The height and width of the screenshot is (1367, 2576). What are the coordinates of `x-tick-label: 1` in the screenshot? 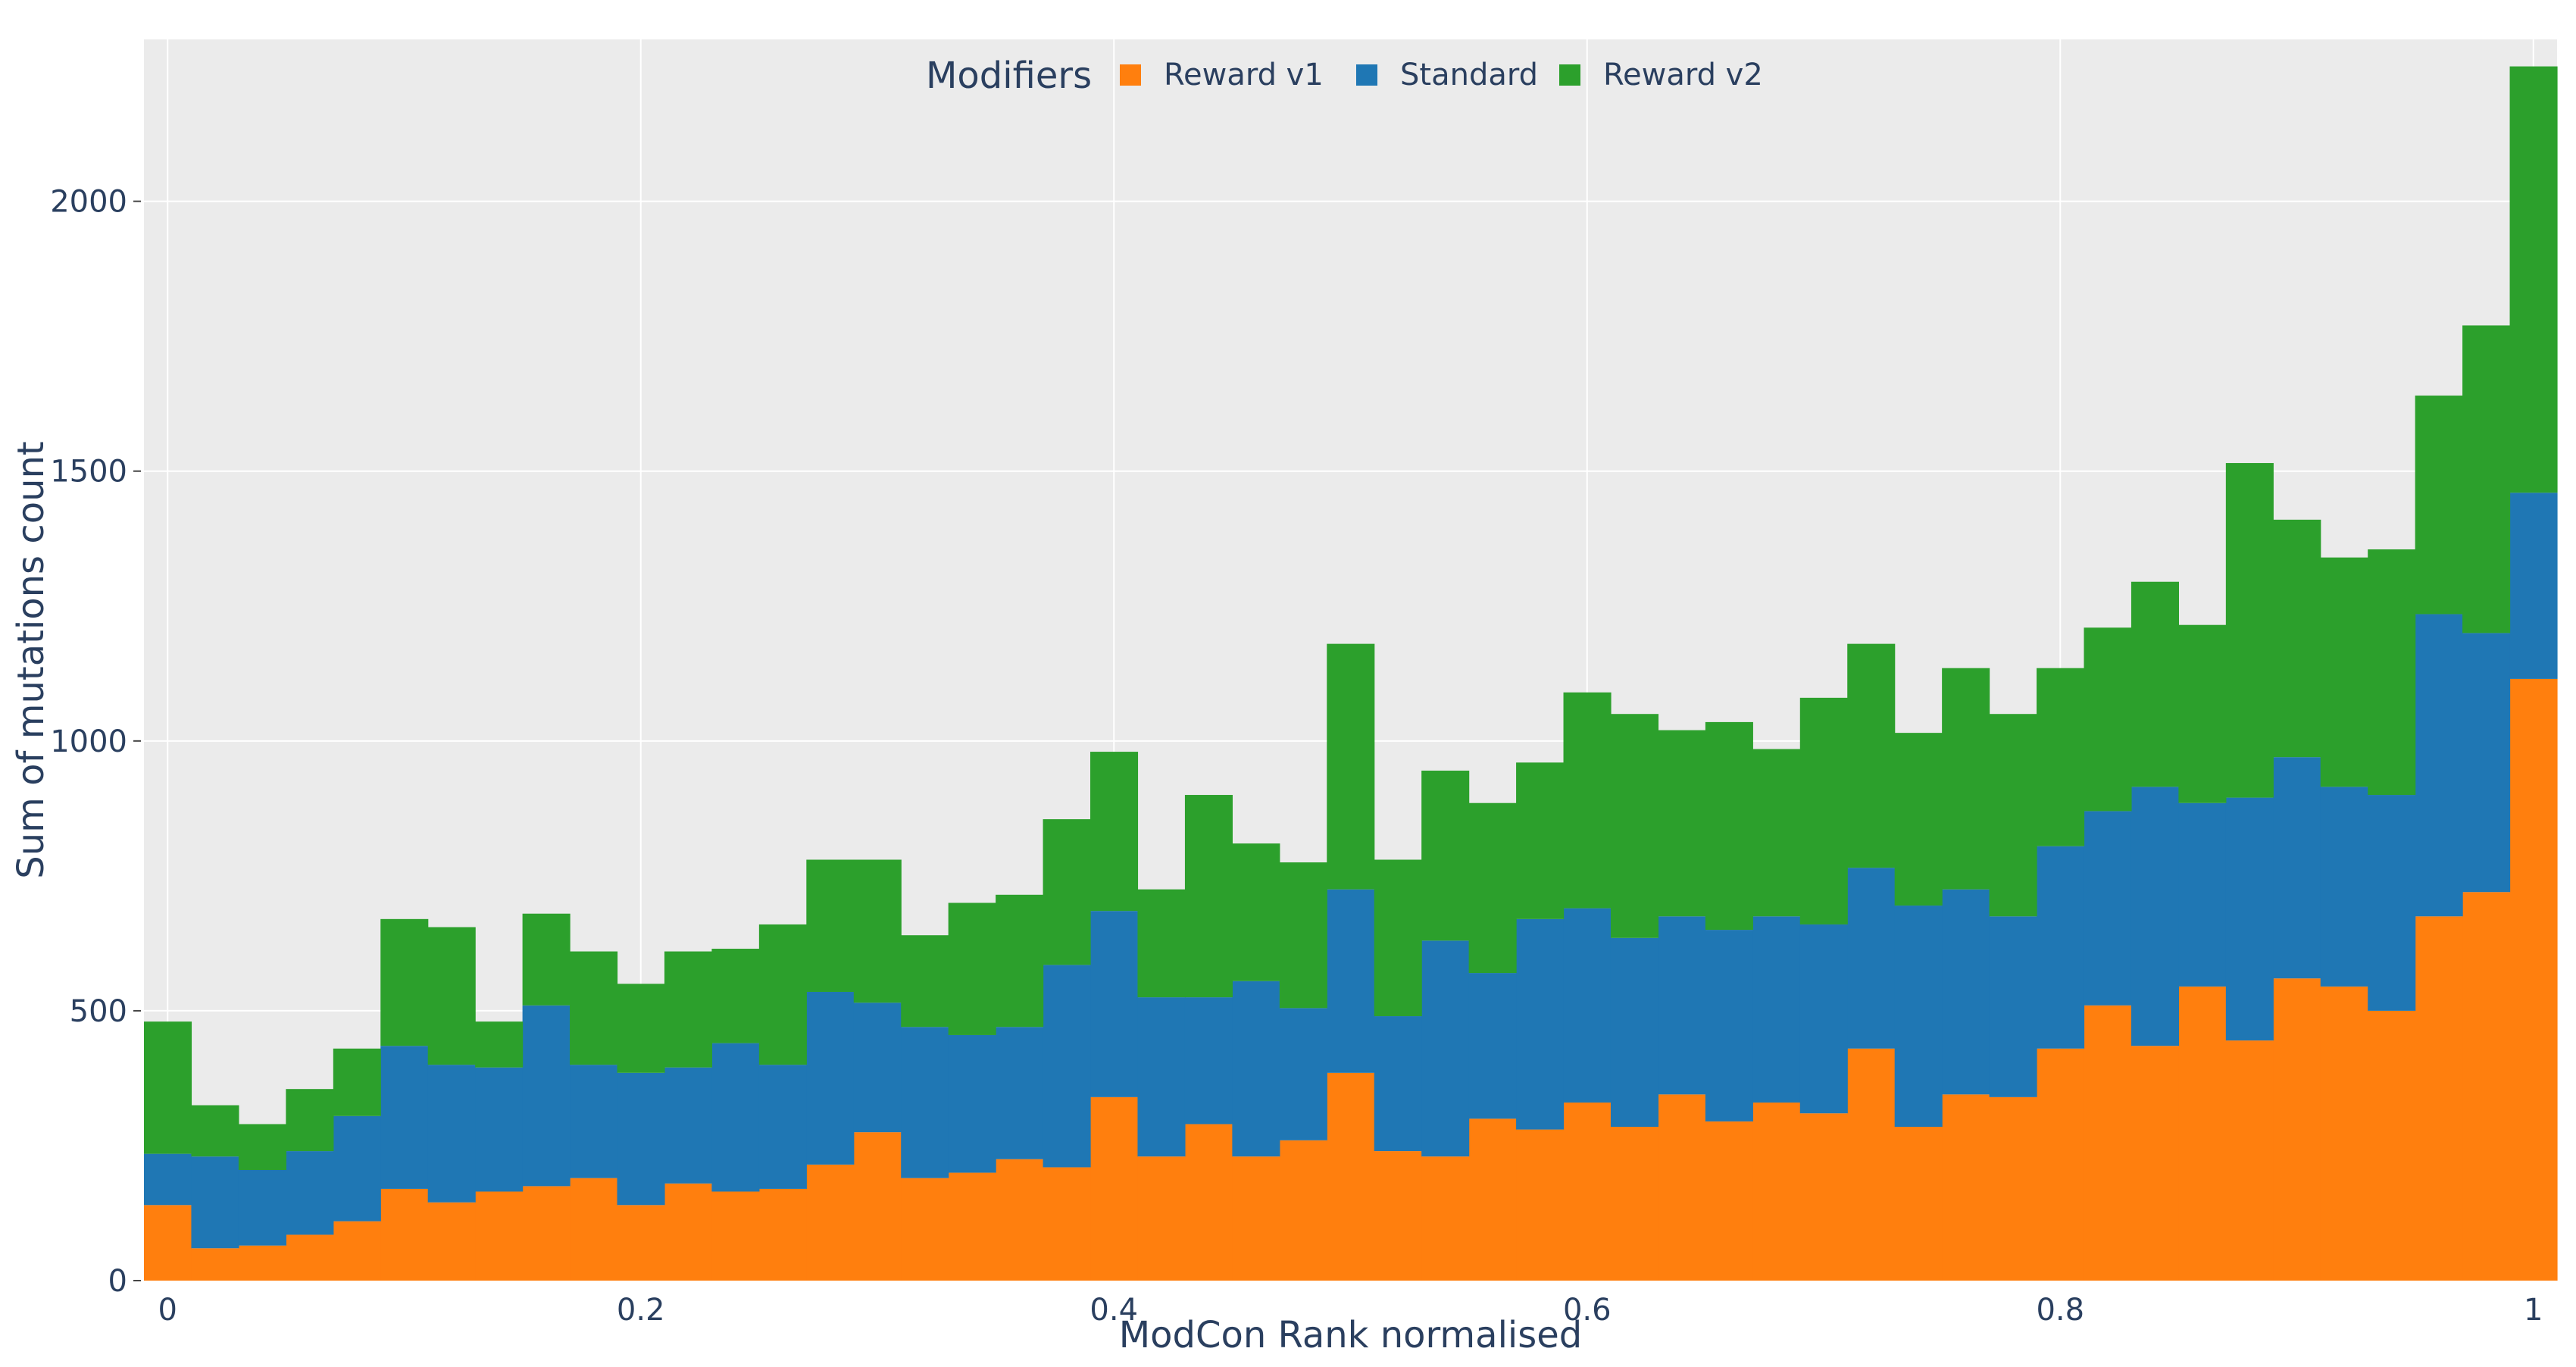 It's located at (2533, 1311).